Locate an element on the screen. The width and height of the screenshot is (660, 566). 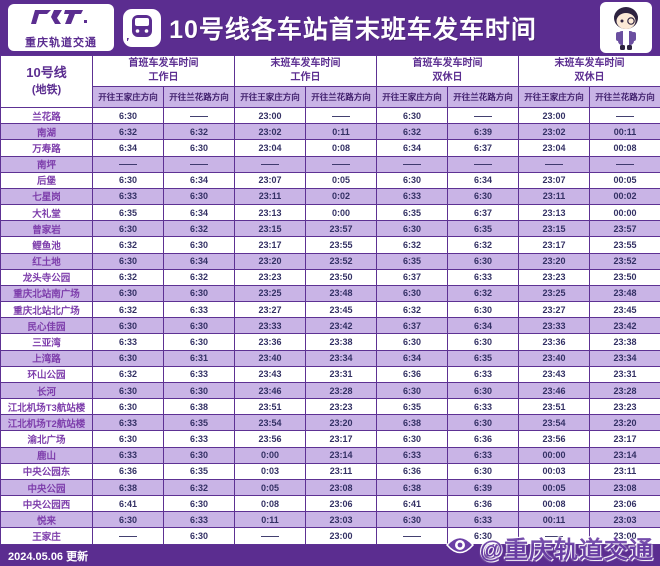
station-name: 大礼堂 is located at coordinates (46, 213).